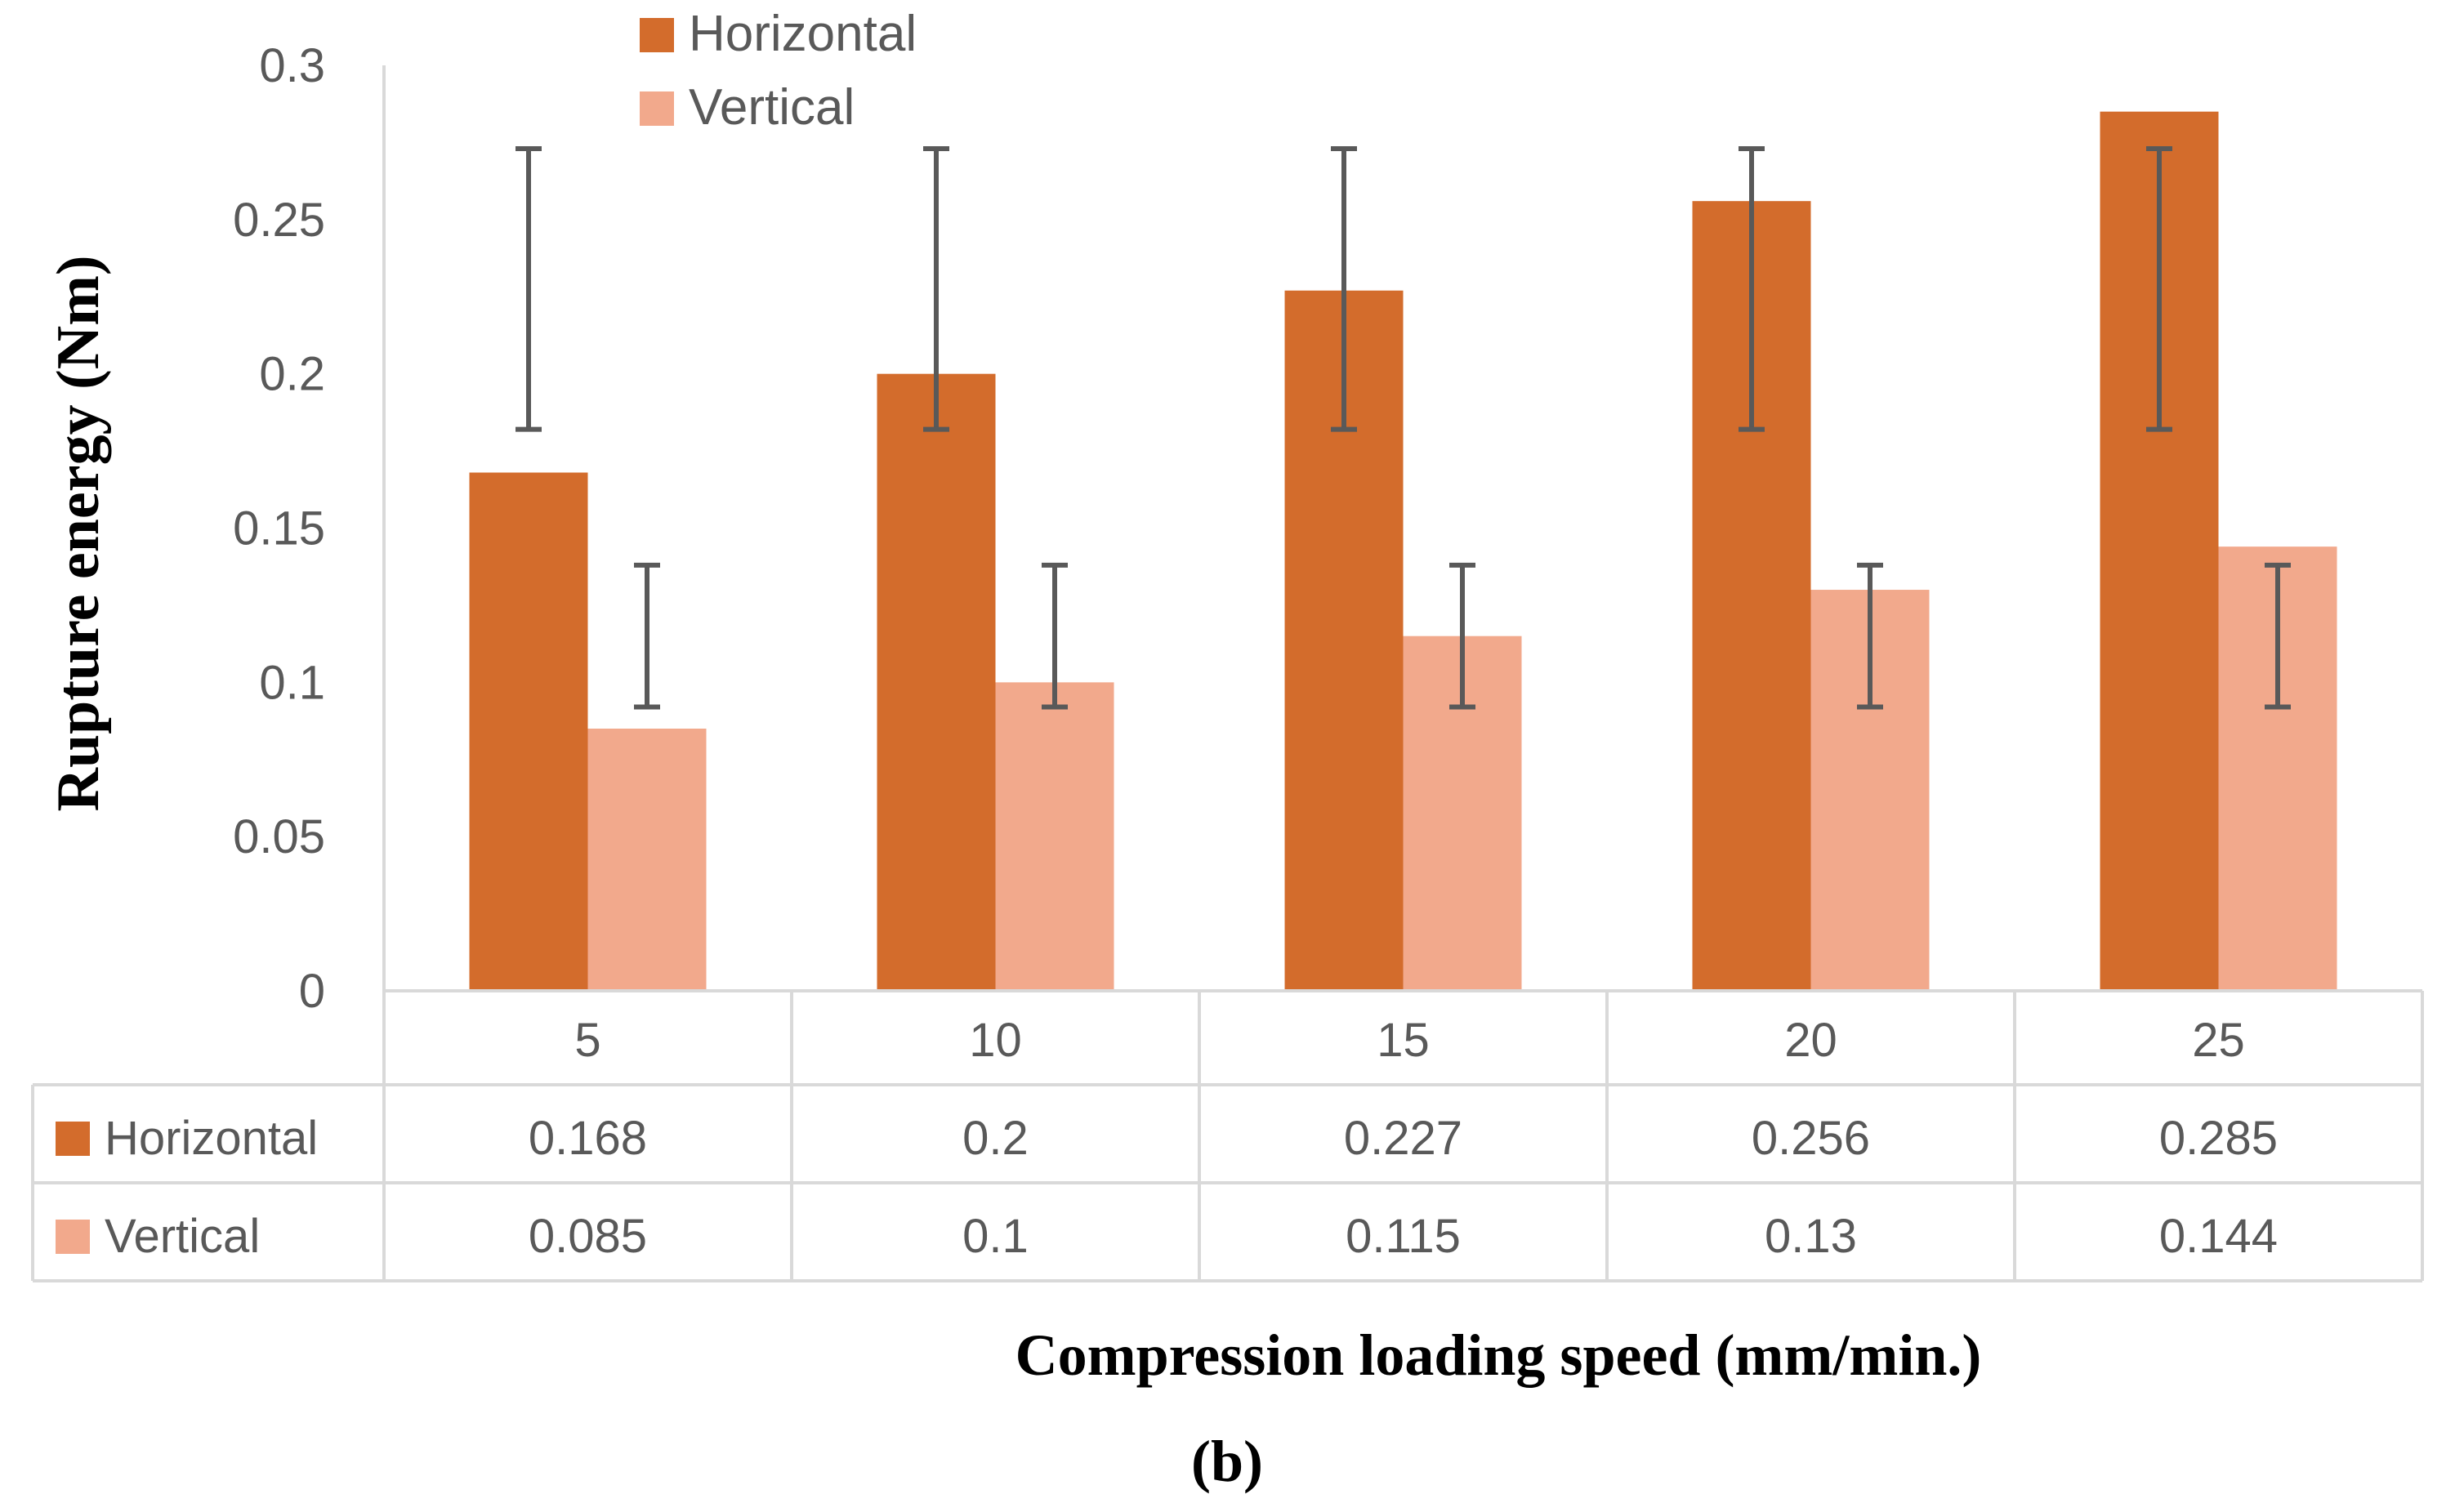 Image resolution: width=2455 pixels, height=1512 pixels. What do you see at coordinates (1403, 1139) in the screenshot?
I see `table-value-horizontal: 0.227` at bounding box center [1403, 1139].